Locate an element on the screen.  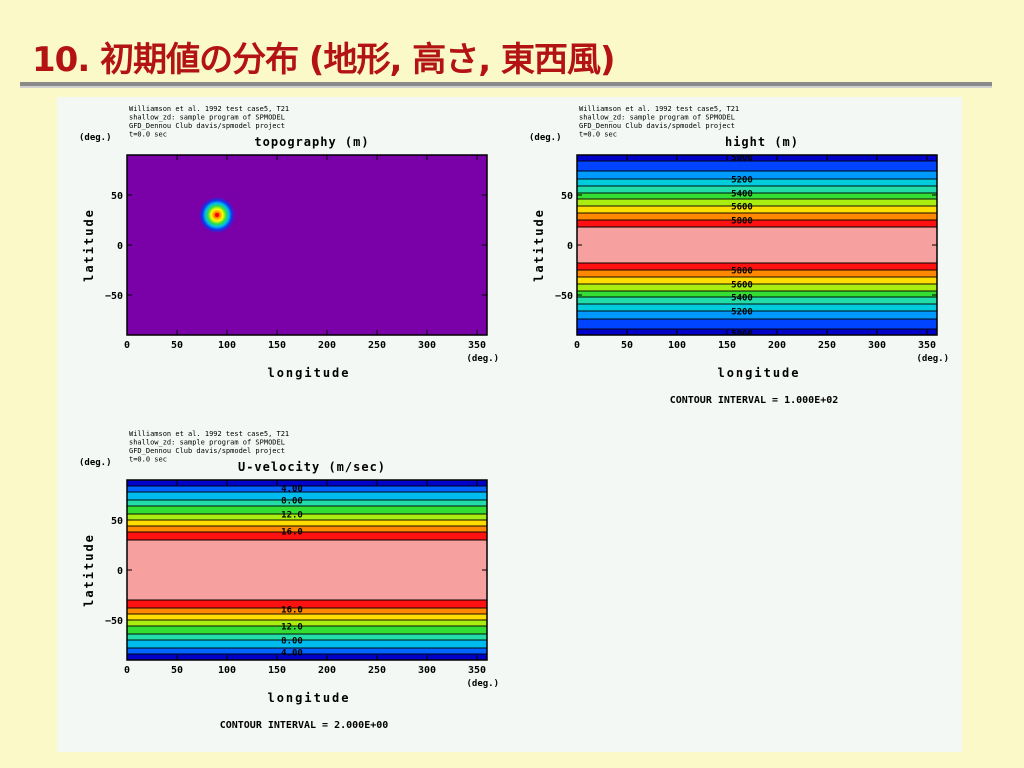
plot-body: 5000 5200 5400 5600 5800 5800 5600 5400 5200 5000 is located at coordinates (757, 247).